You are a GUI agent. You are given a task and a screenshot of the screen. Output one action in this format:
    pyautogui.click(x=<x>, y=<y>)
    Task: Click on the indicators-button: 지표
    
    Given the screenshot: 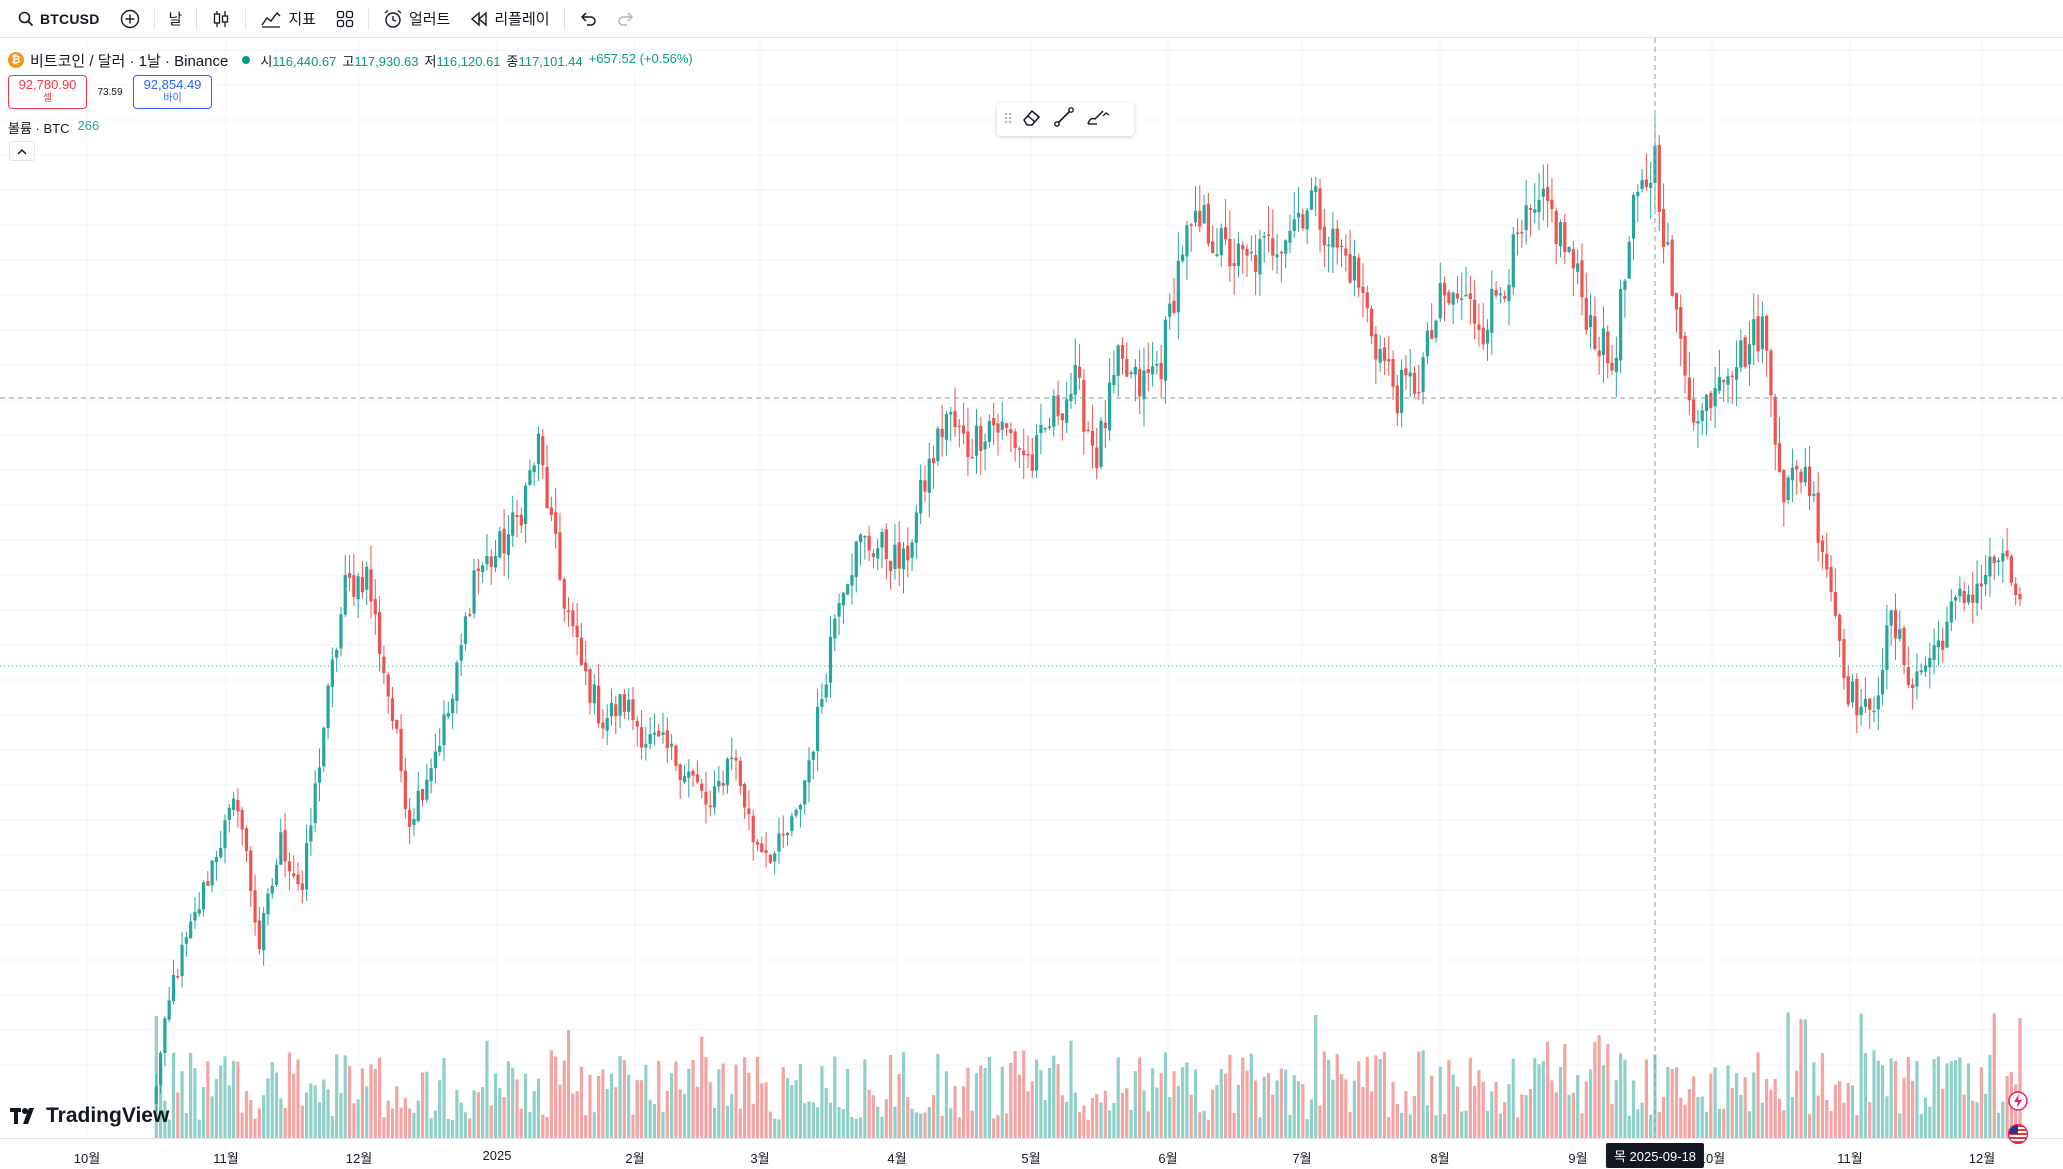 What is the action you would take?
    pyautogui.click(x=288, y=19)
    